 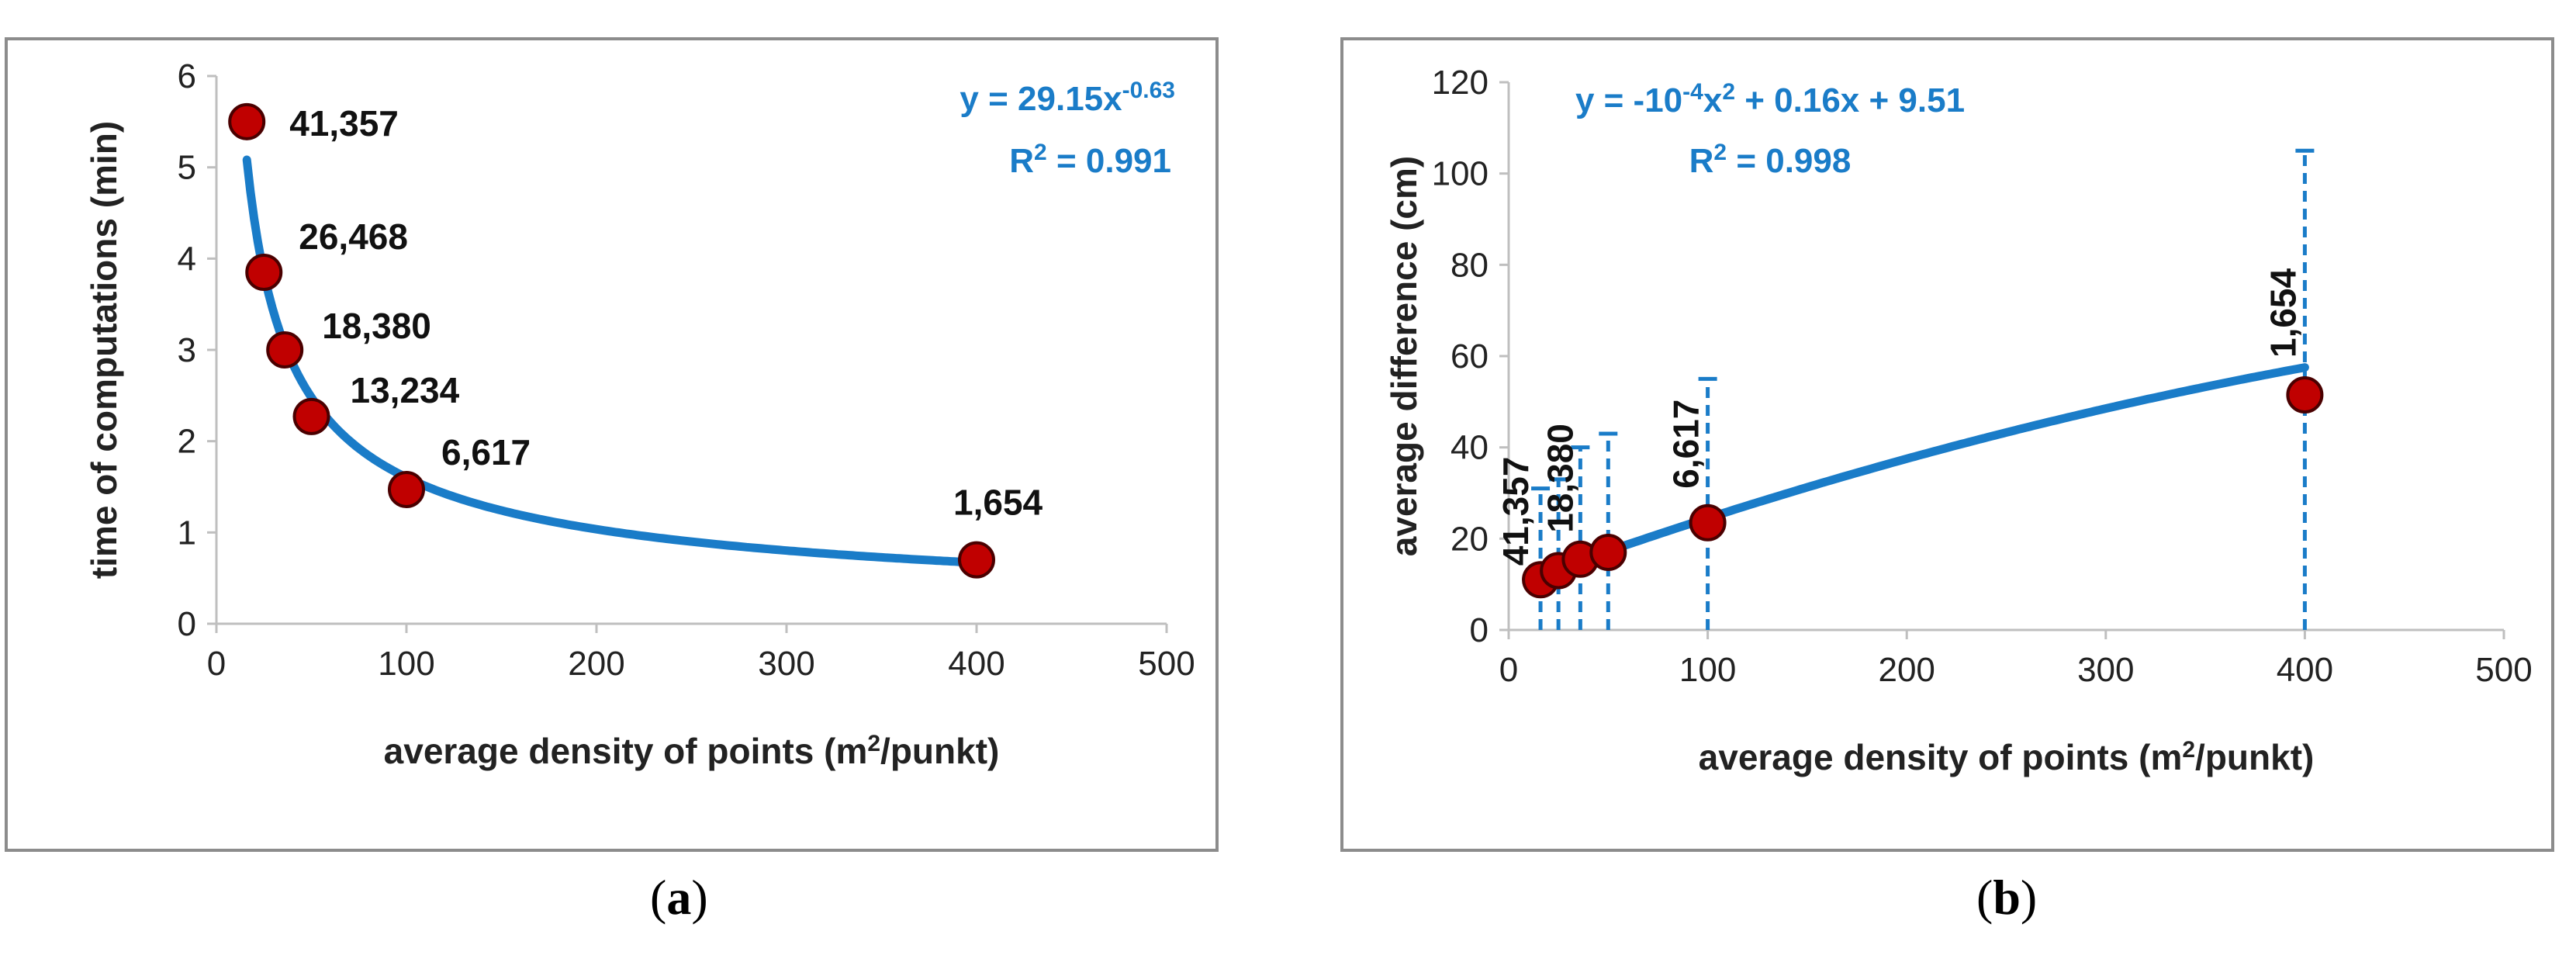 I want to click on data-label: 26,468, so click(x=353, y=236).